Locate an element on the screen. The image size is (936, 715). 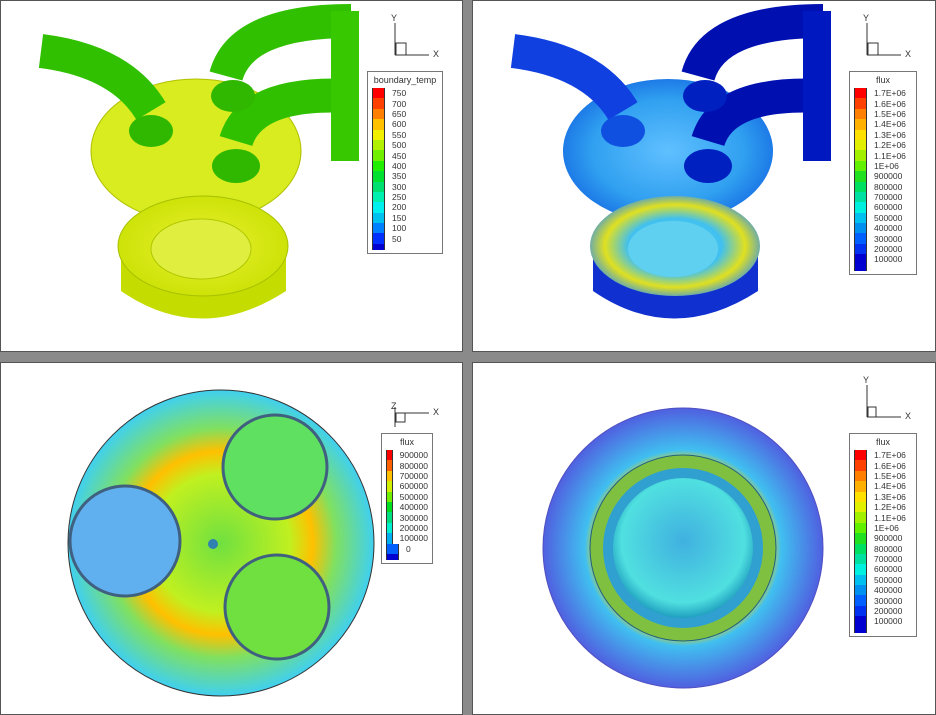
legend-label: 200000 is located at coordinates (413, 527).